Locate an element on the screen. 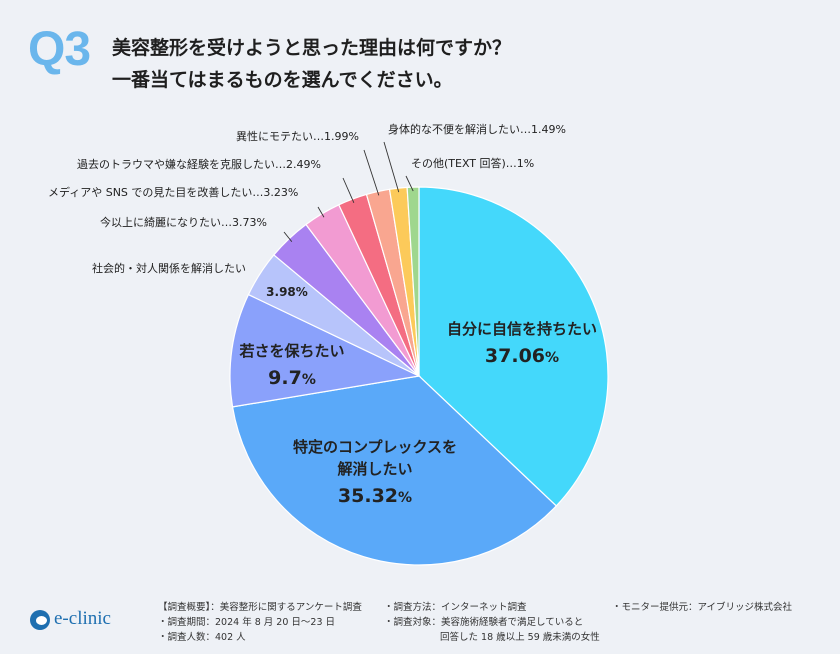  slice-value-3: 3.98% is located at coordinates (287, 292).